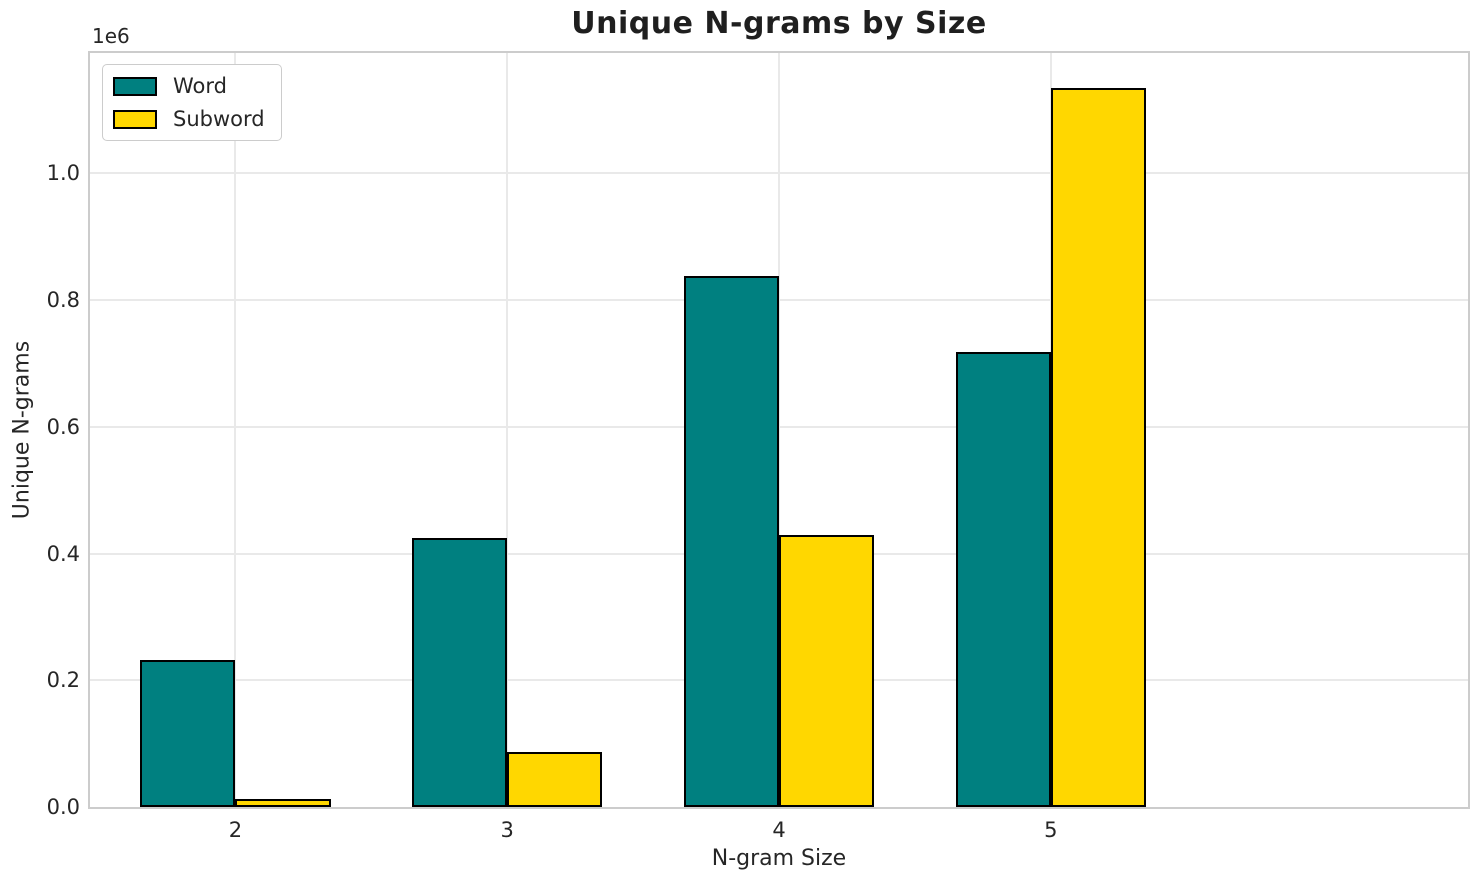 This screenshot has height=885, width=1484. What do you see at coordinates (111, 36) in the screenshot?
I see `y-axis-offset-label: 1e6` at bounding box center [111, 36].